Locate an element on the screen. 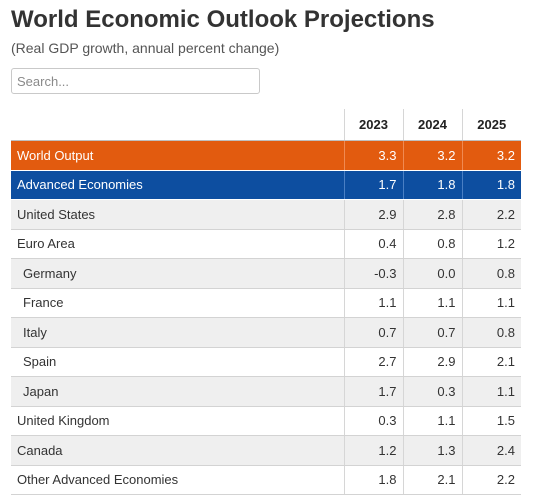  table-row: Italy 0.7 0.7 0.8 is located at coordinates (266, 332).